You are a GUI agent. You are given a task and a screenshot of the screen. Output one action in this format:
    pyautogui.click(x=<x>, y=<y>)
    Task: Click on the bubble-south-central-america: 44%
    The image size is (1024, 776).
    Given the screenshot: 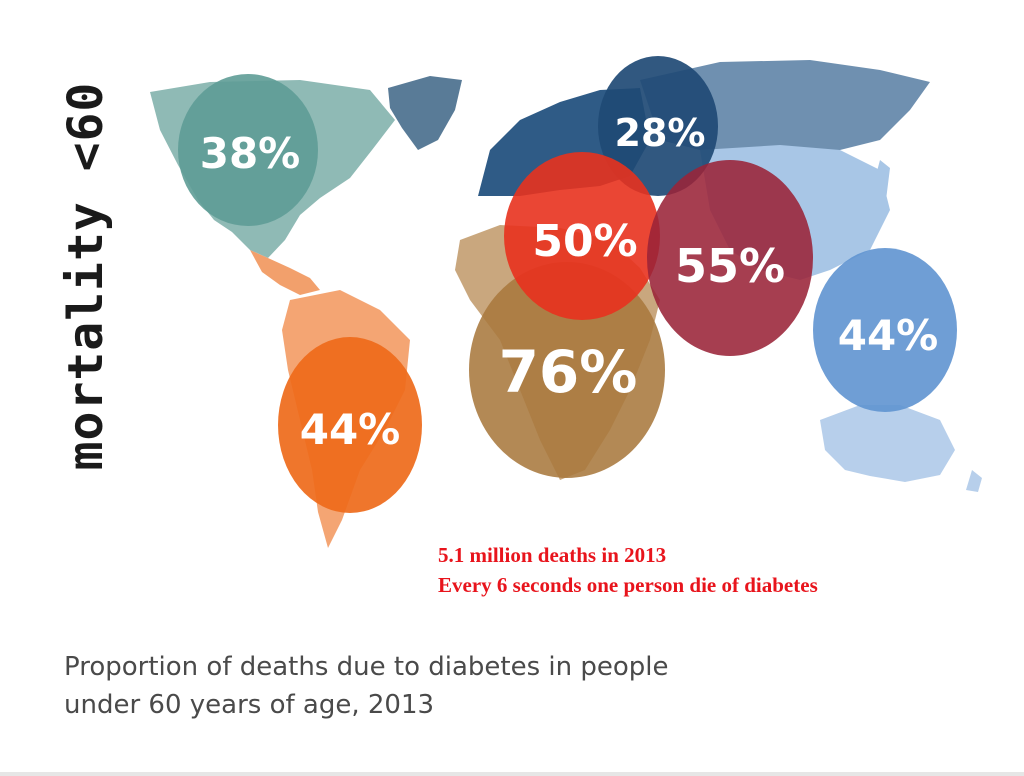 What is the action you would take?
    pyautogui.click(x=350, y=425)
    